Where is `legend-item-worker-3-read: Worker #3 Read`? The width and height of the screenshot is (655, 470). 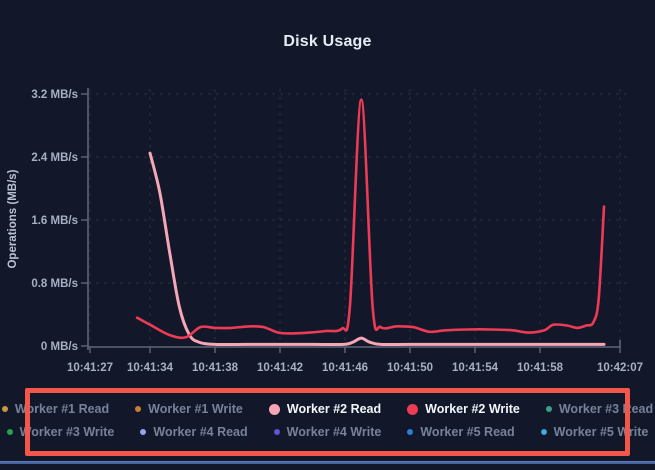
legend-item-worker-3-read: Worker #3 Read is located at coordinates (599, 409).